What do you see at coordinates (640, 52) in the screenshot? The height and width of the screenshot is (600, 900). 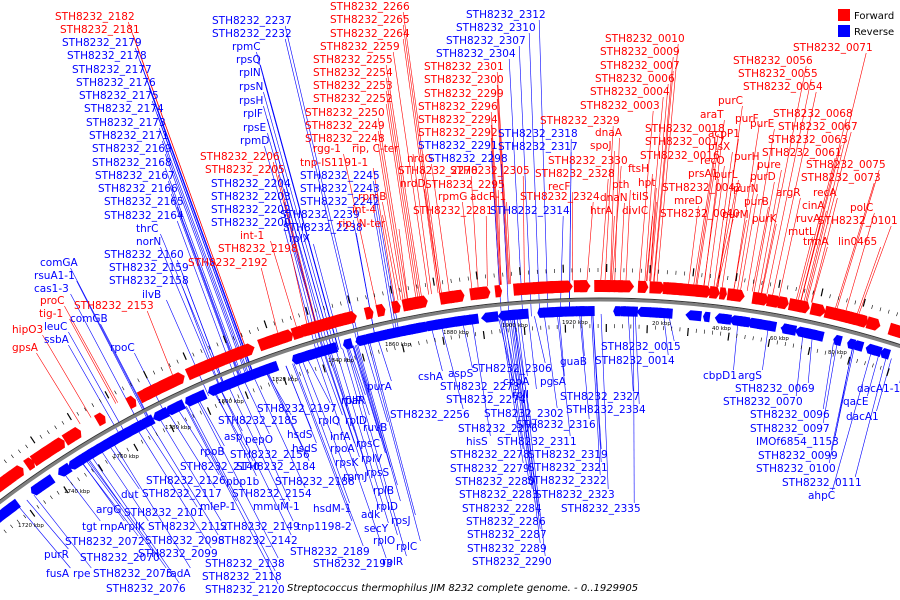 I see `forward-gene-label: STH8232_0009` at bounding box center [640, 52].